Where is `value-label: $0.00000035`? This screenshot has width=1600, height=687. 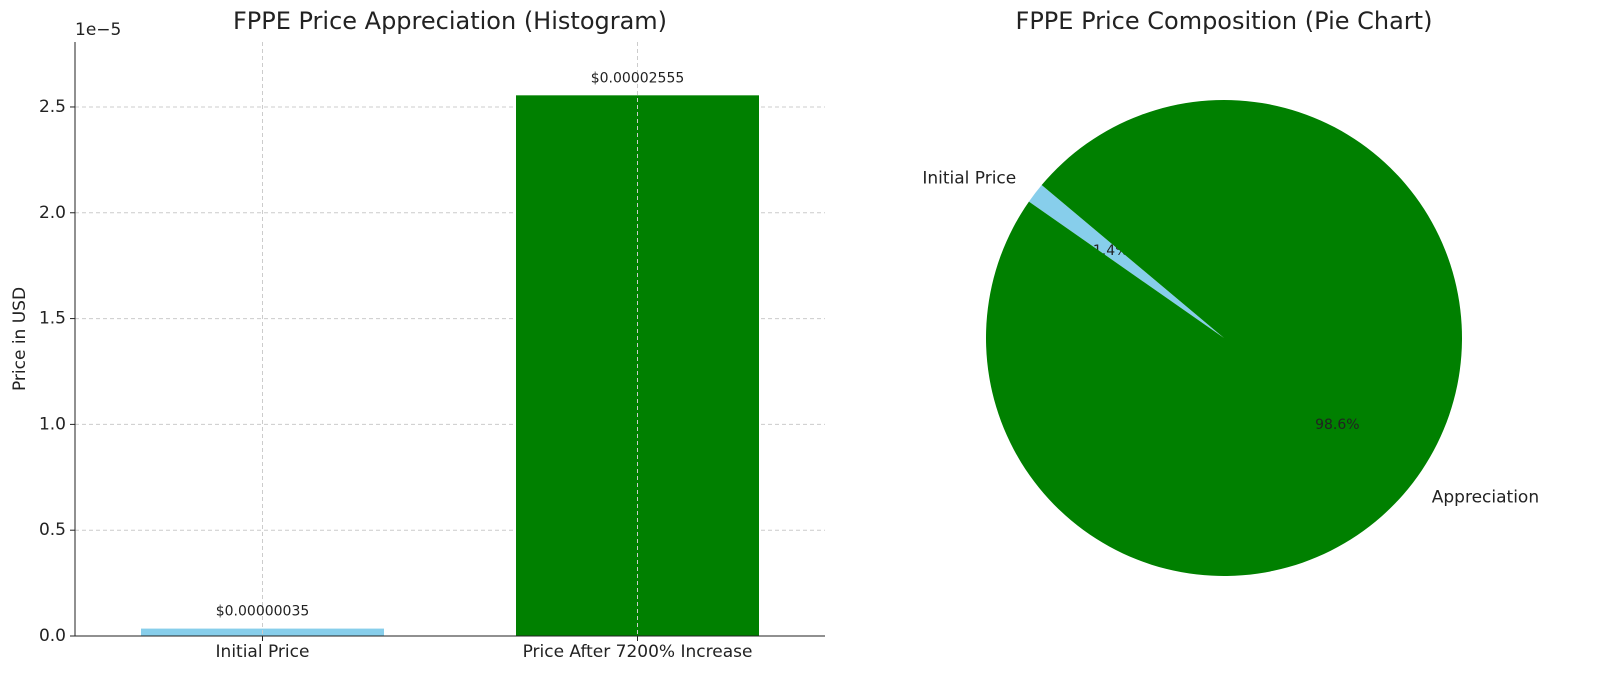
value-label: $0.00000035 is located at coordinates (263, 612).